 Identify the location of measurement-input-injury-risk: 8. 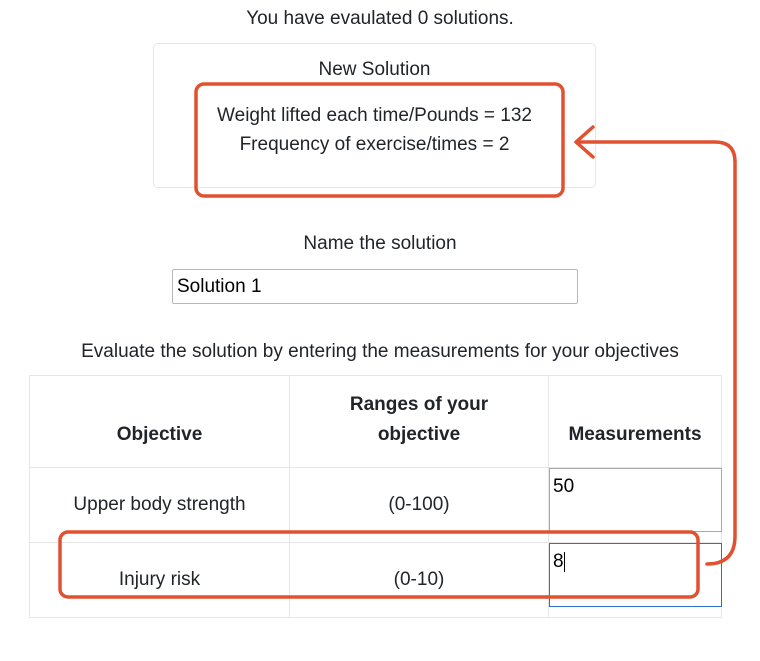
(635, 575).